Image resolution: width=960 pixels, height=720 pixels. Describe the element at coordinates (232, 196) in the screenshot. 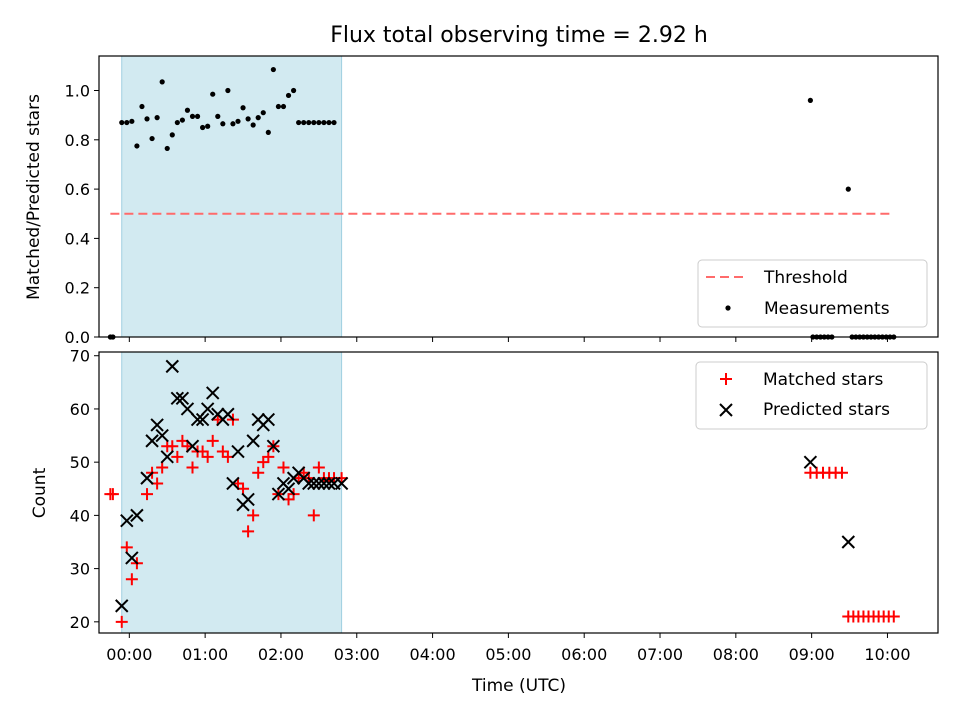

I see `top-observing-window-shade` at that location.